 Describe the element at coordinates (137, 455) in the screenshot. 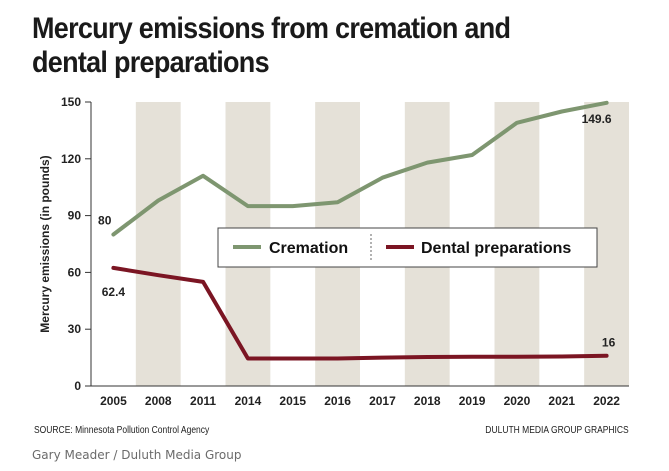

I see `photo-credit: Gary Meader / Duluth Media Group` at that location.